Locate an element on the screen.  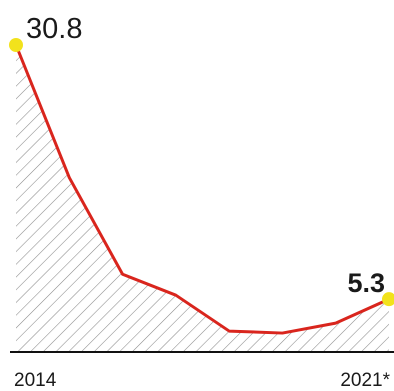
x-tick-label-last: 2021* is located at coordinates (365, 380).